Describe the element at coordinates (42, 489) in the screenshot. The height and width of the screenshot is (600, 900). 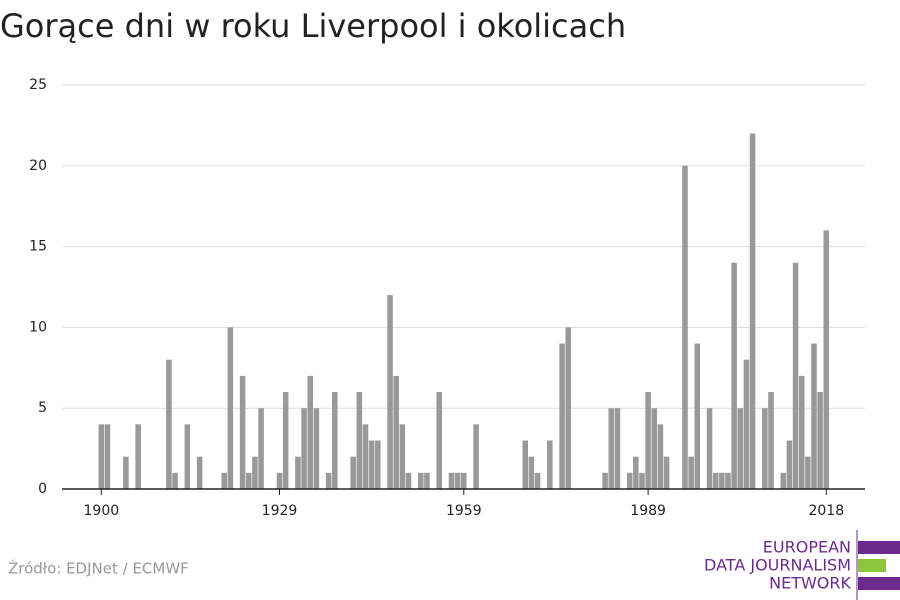
I see `y-tick-label: 0` at that location.